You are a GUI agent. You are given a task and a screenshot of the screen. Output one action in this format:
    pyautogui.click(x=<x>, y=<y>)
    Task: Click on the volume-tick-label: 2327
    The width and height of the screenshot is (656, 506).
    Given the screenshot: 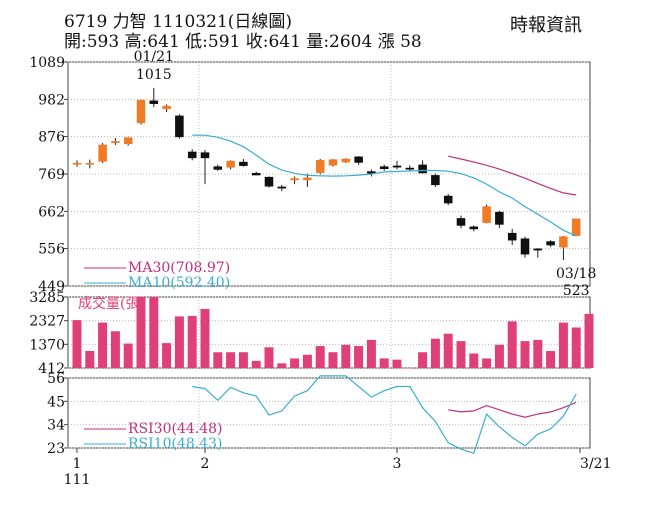 What is the action you would take?
    pyautogui.click(x=47, y=322)
    